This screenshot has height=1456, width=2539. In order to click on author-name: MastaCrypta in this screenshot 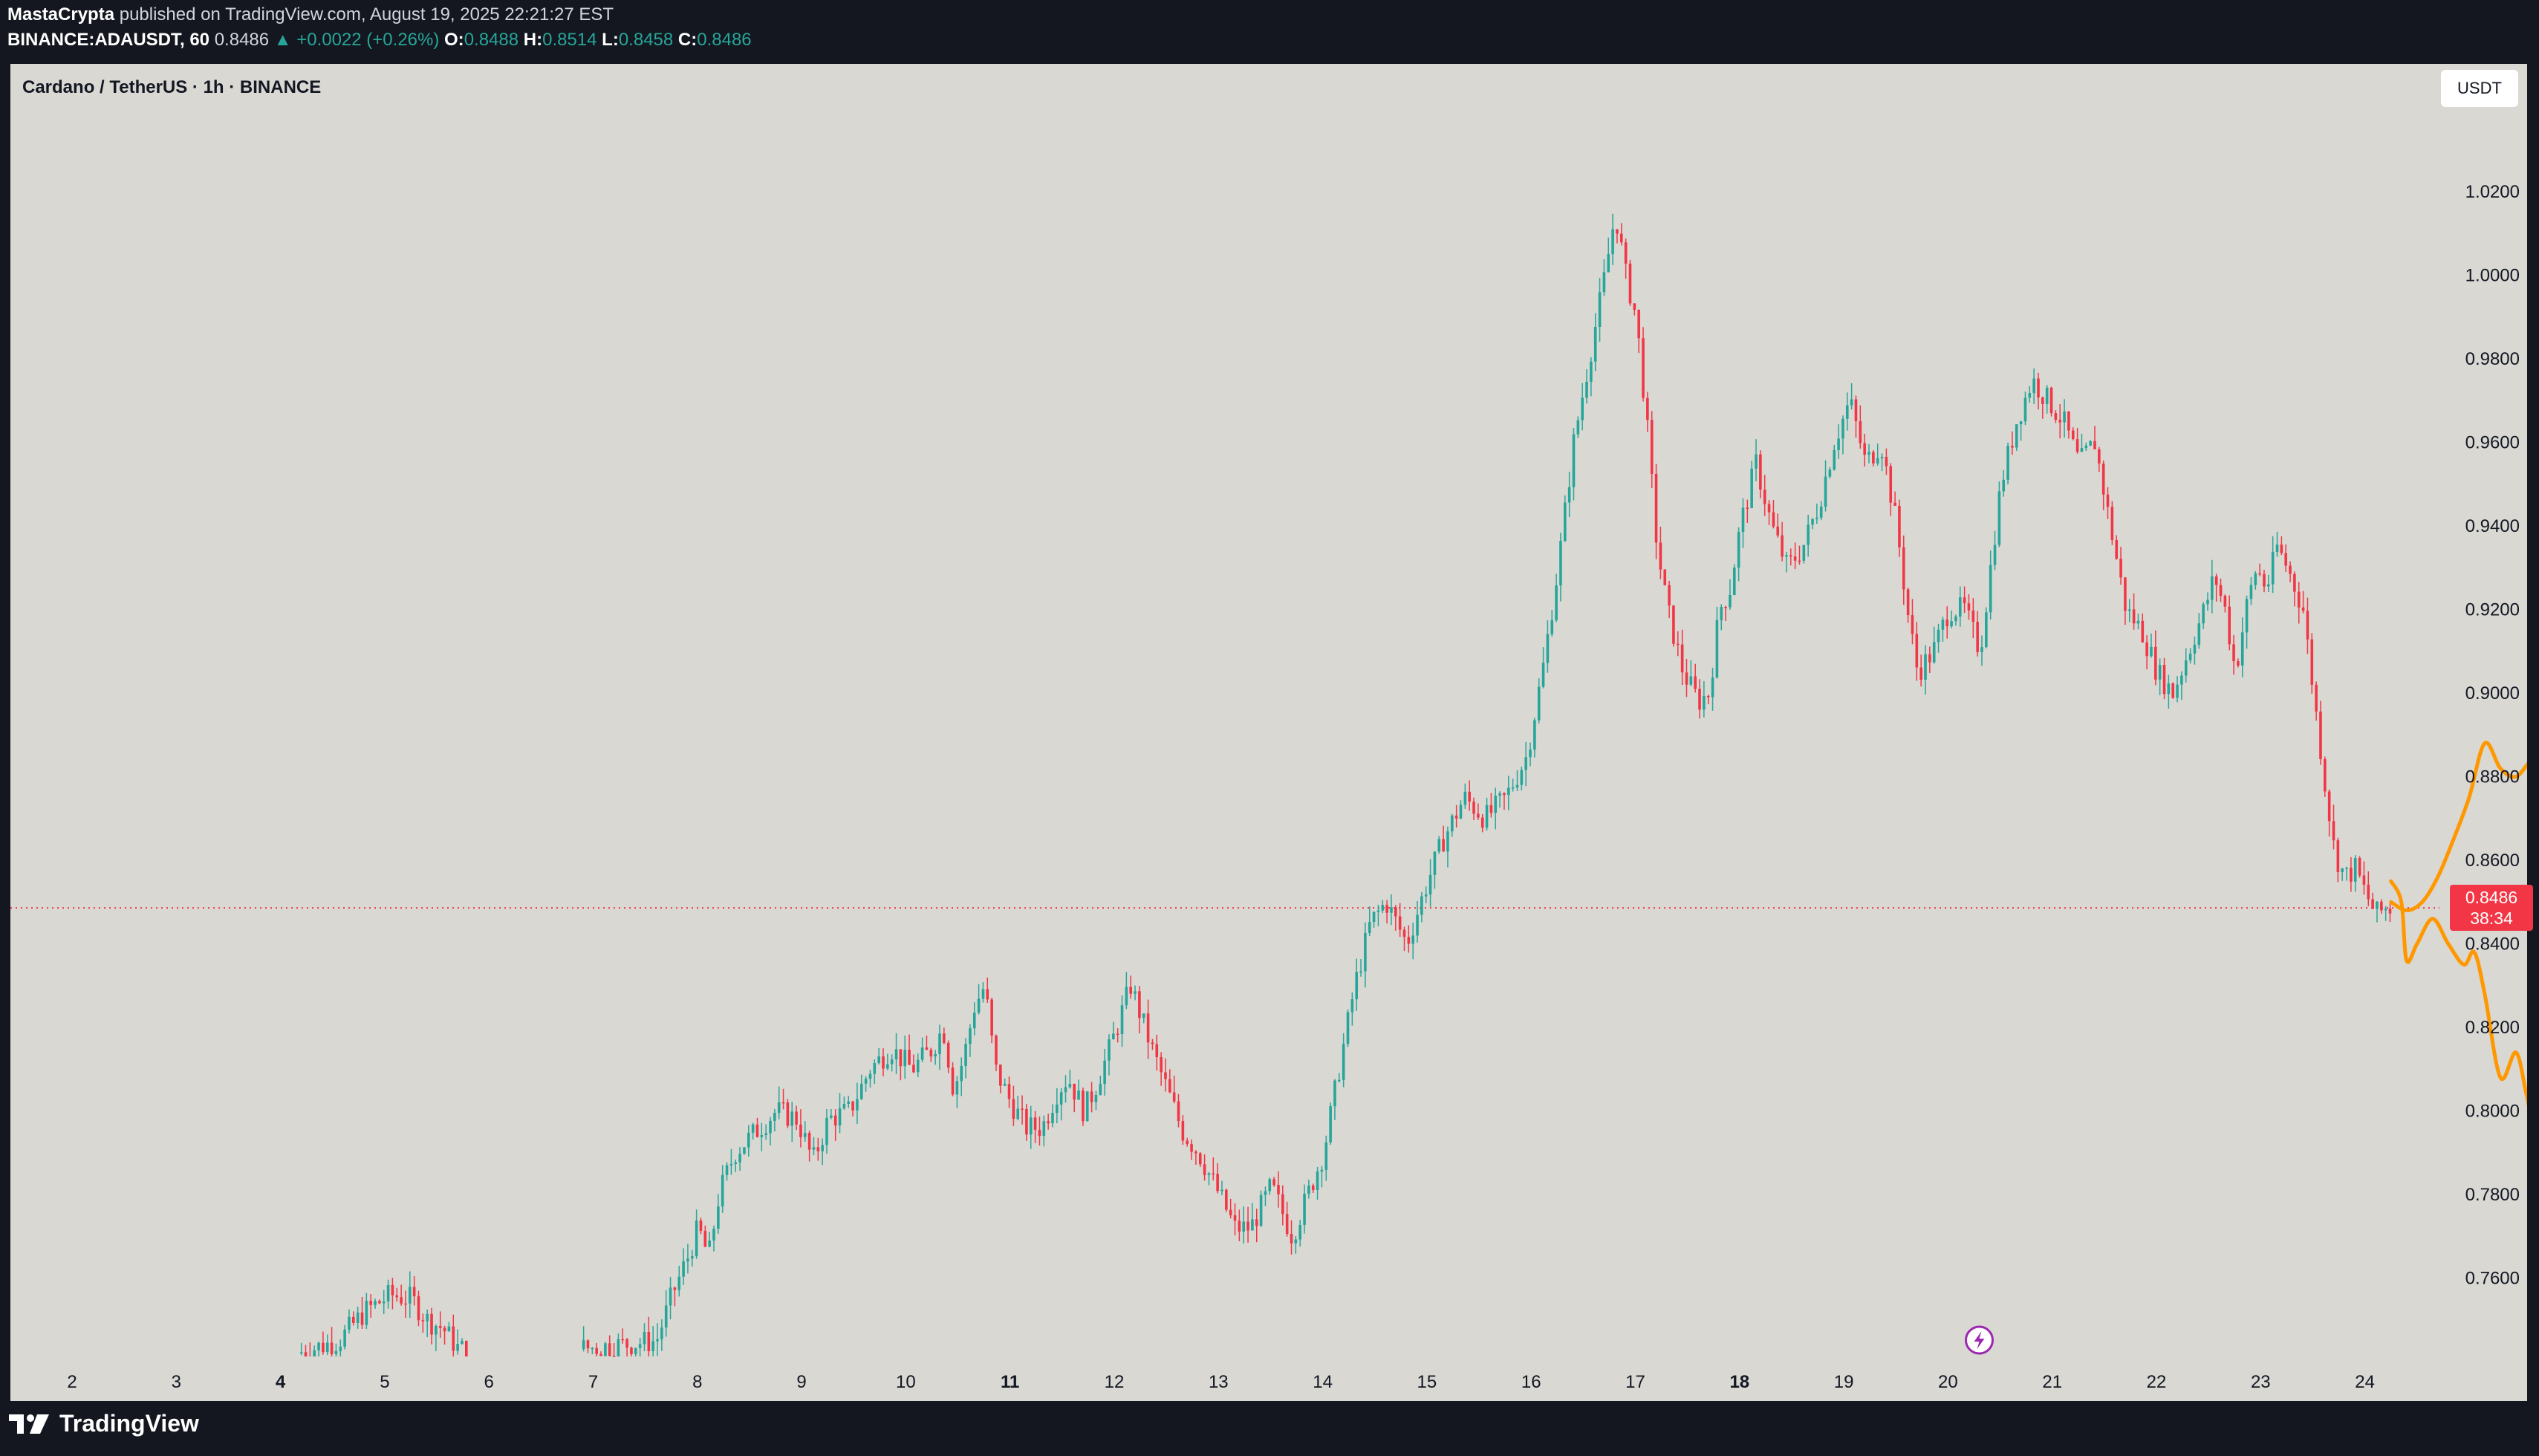, I will do `click(61, 15)`.